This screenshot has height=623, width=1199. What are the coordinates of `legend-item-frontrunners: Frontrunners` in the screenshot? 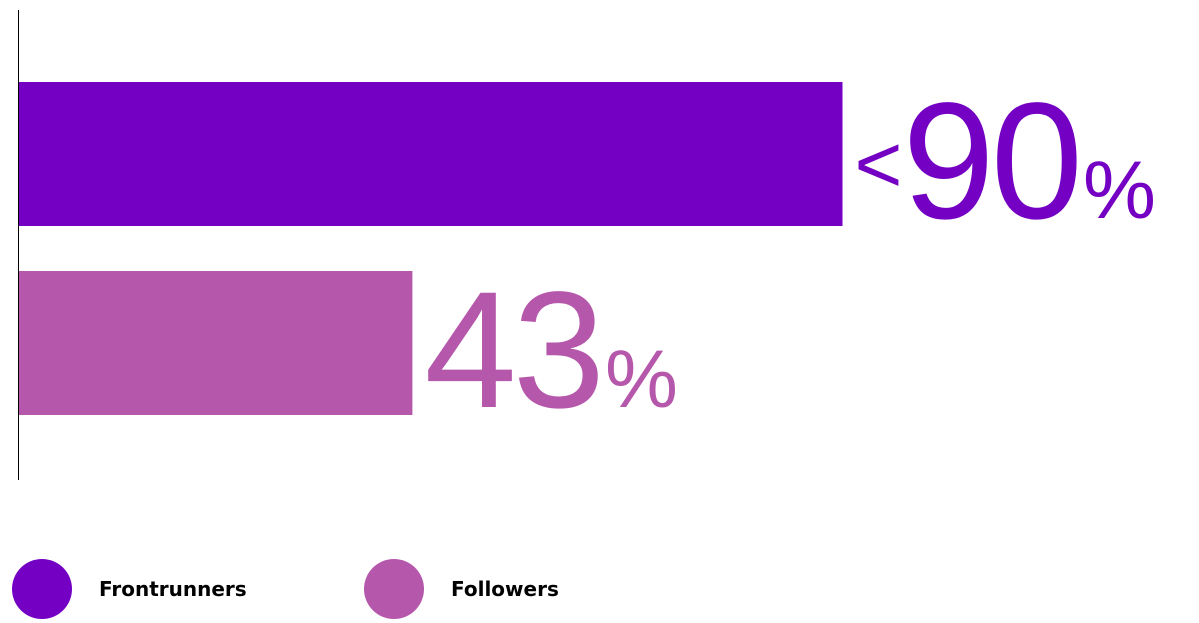 It's located at (129, 589).